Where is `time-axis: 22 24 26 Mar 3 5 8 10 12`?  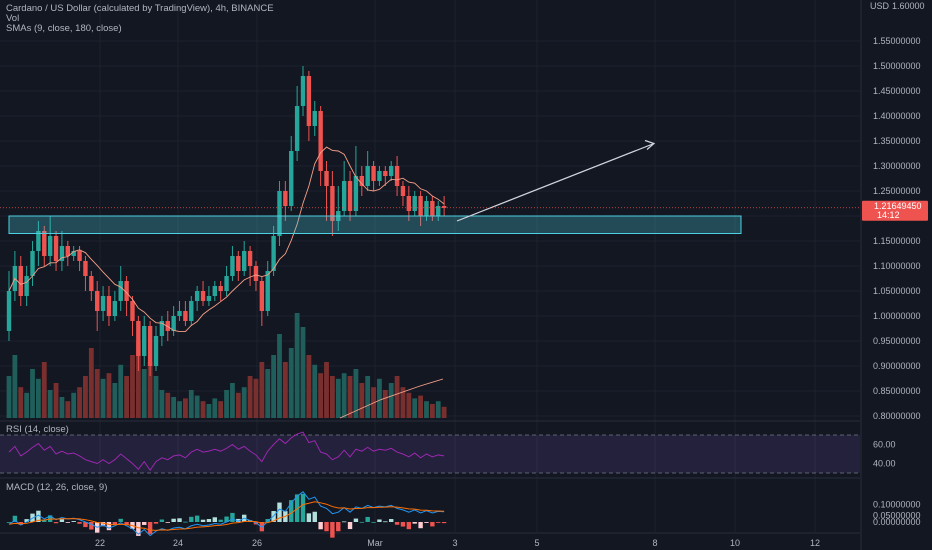 time-axis: 22 24 26 Mar 3 5 8 10 12 is located at coordinates (457, 543).